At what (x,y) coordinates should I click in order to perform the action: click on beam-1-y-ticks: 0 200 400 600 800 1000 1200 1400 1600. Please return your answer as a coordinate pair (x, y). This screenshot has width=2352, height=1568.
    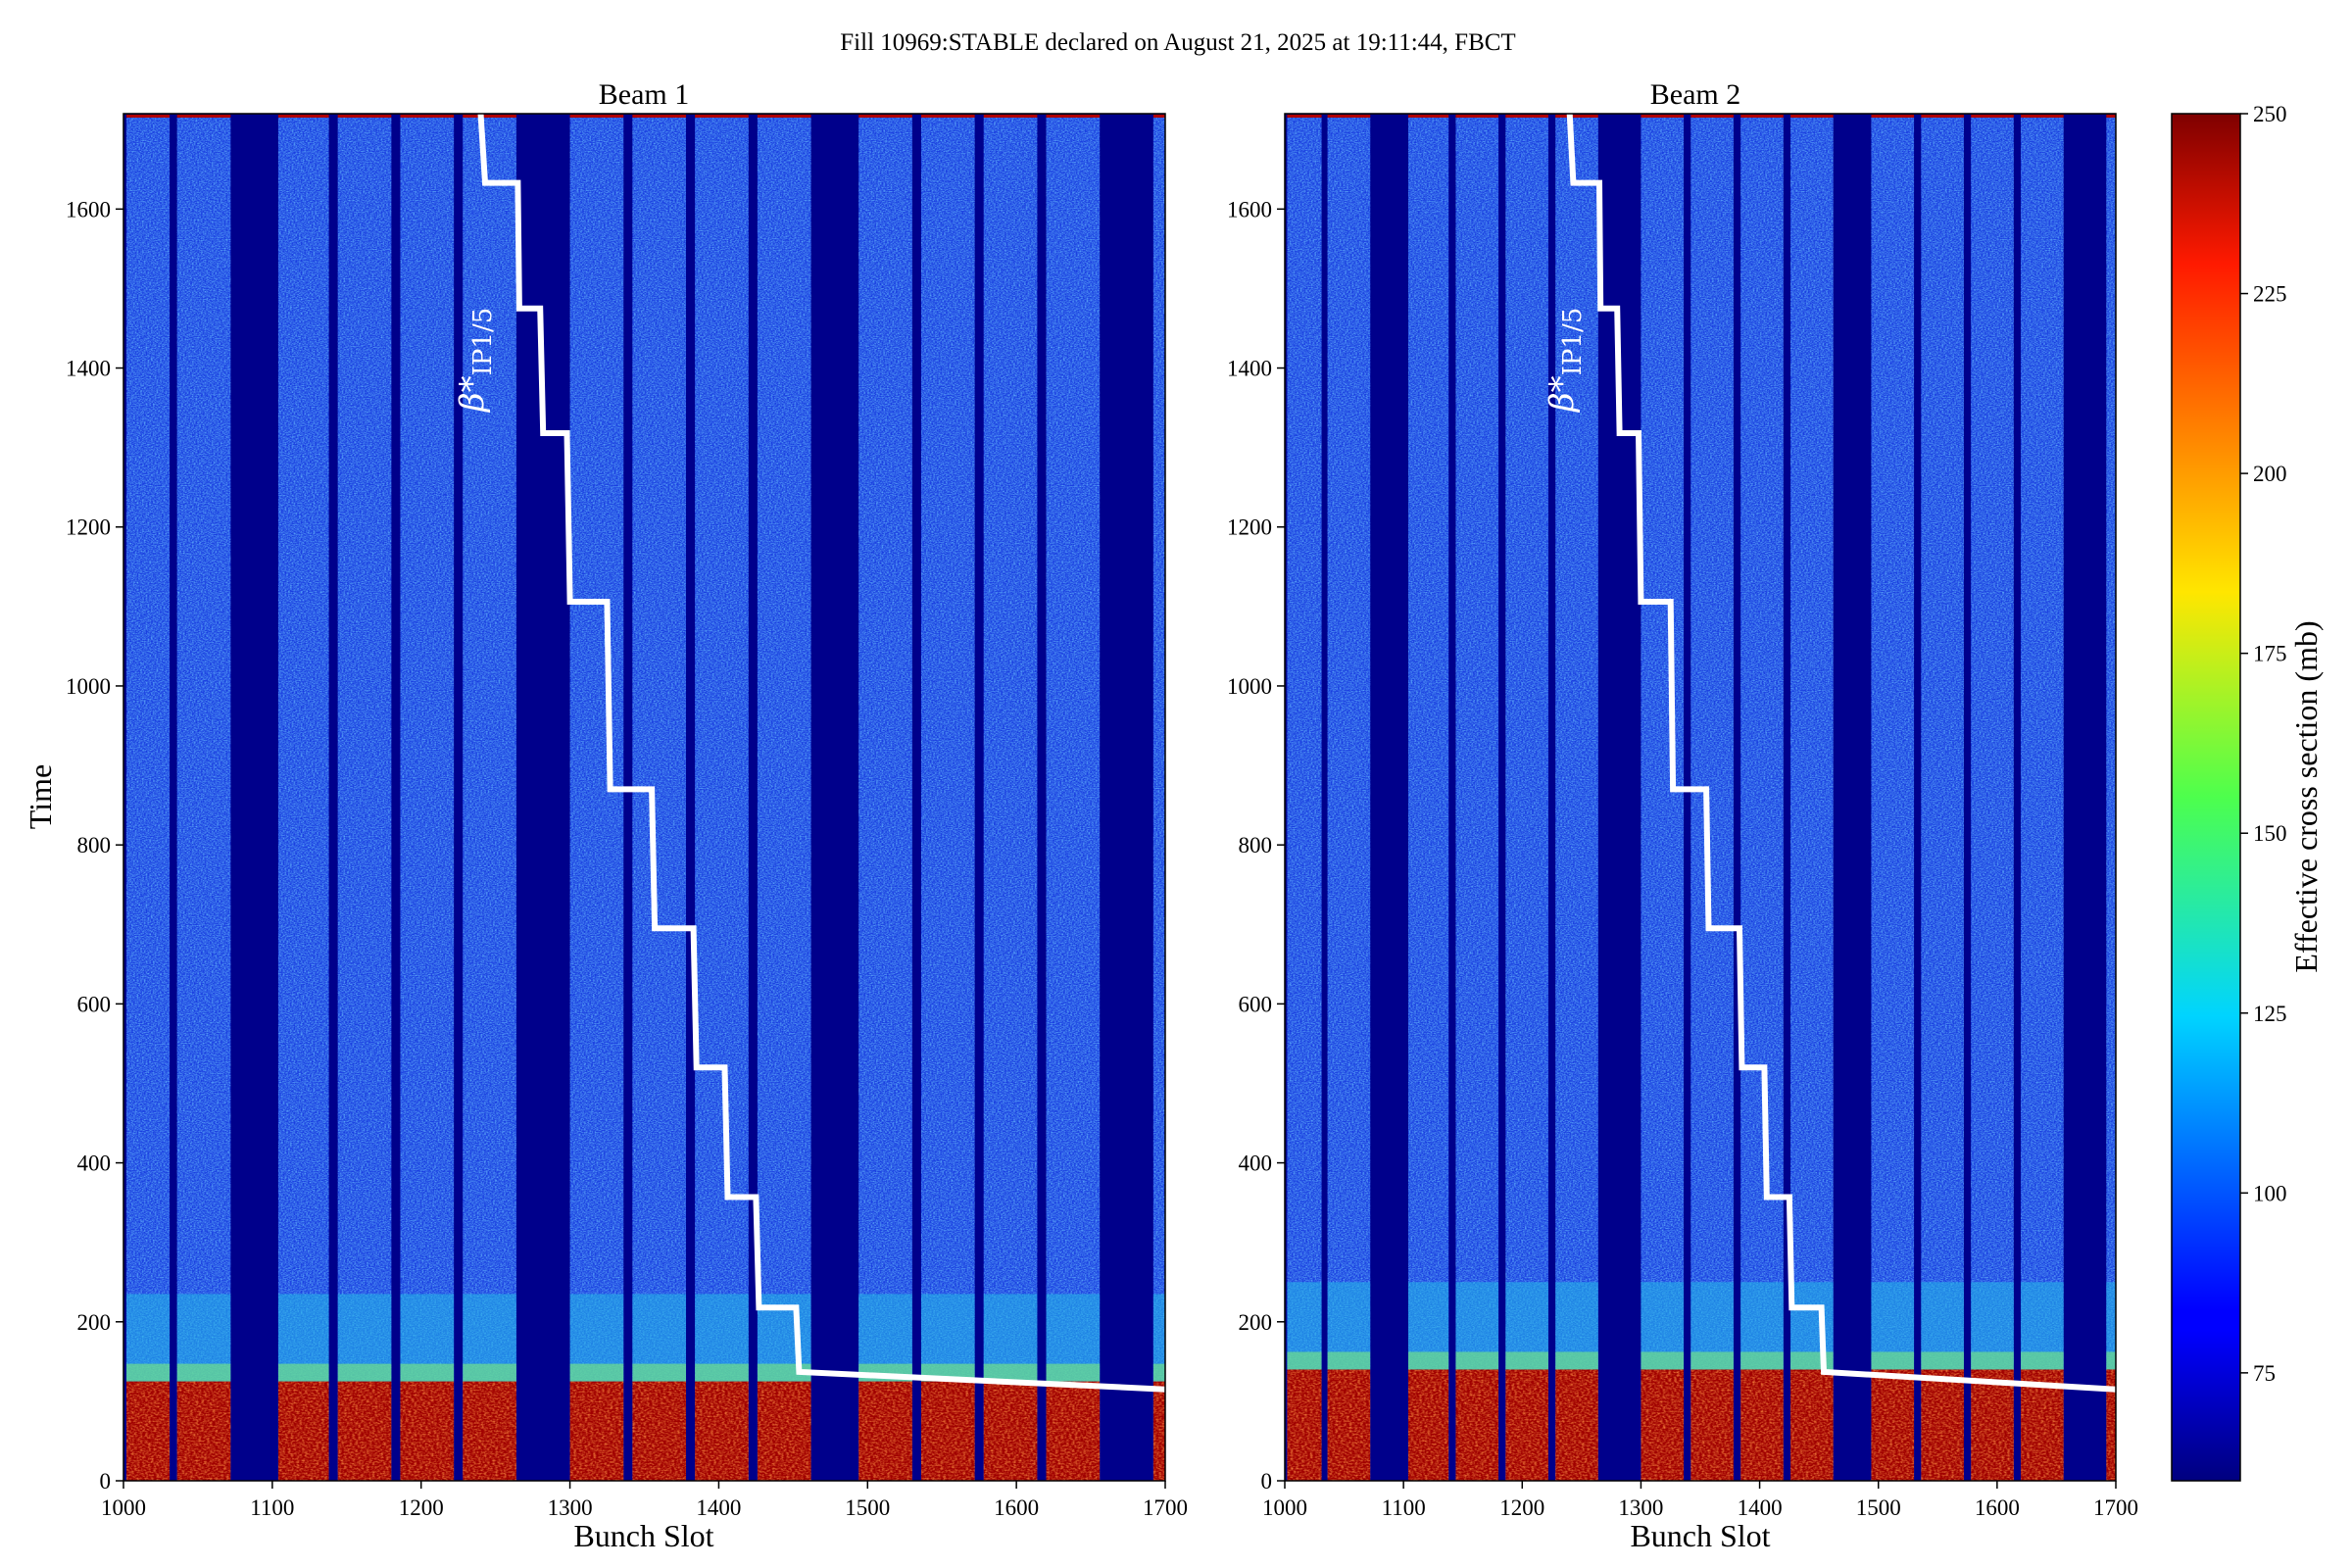
    Looking at the image, I should click on (94, 845).